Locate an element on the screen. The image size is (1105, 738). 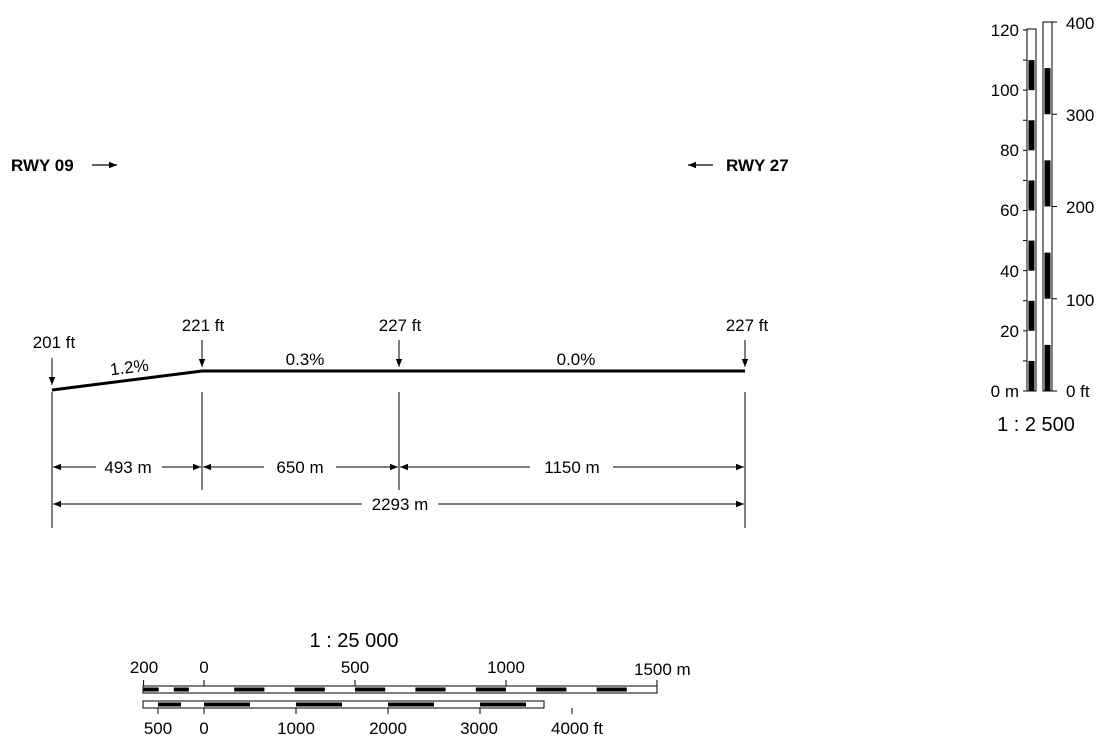
svg-text: 493 m is located at coordinates (127, 467).